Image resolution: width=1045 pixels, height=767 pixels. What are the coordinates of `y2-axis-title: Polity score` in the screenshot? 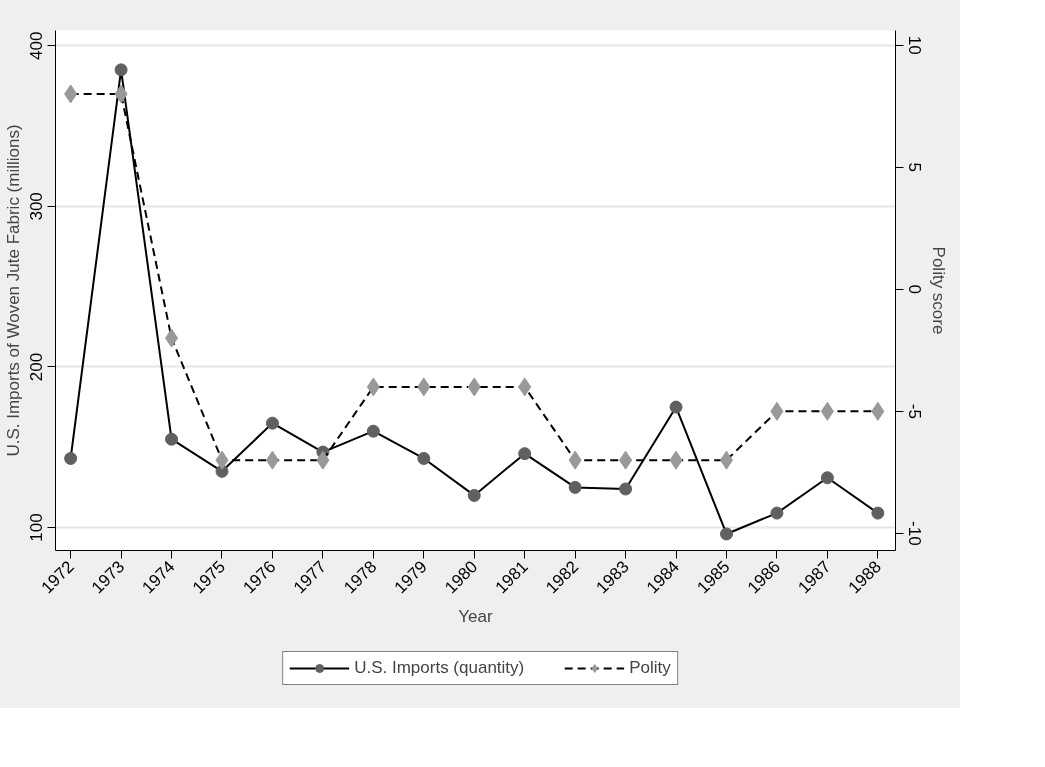 It's located at (938, 290).